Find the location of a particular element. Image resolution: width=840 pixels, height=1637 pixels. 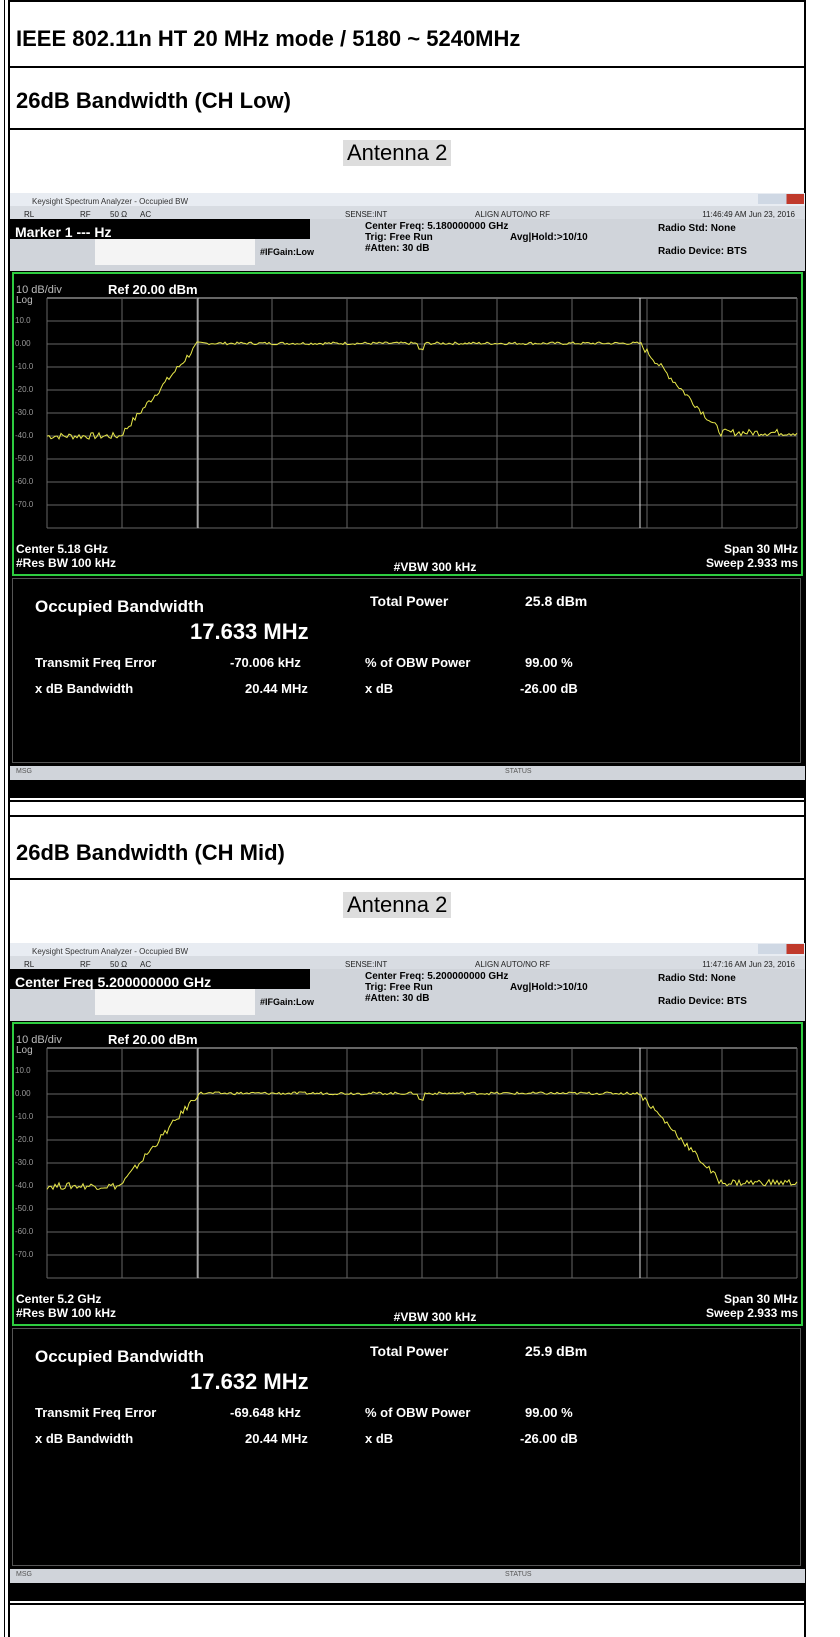

avg: Avg|Hold:>10/10 is located at coordinates (549, 237).